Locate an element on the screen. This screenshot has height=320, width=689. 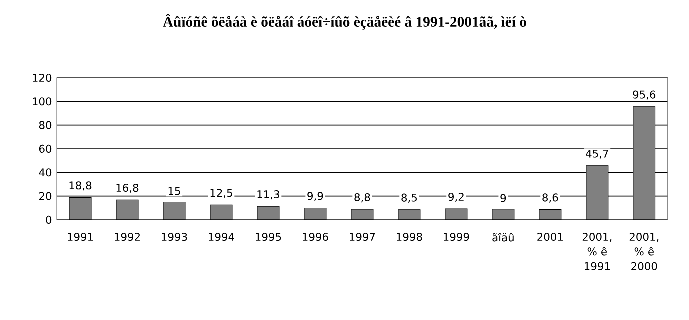
x-tick-label: 1997 is located at coordinates (363, 237).